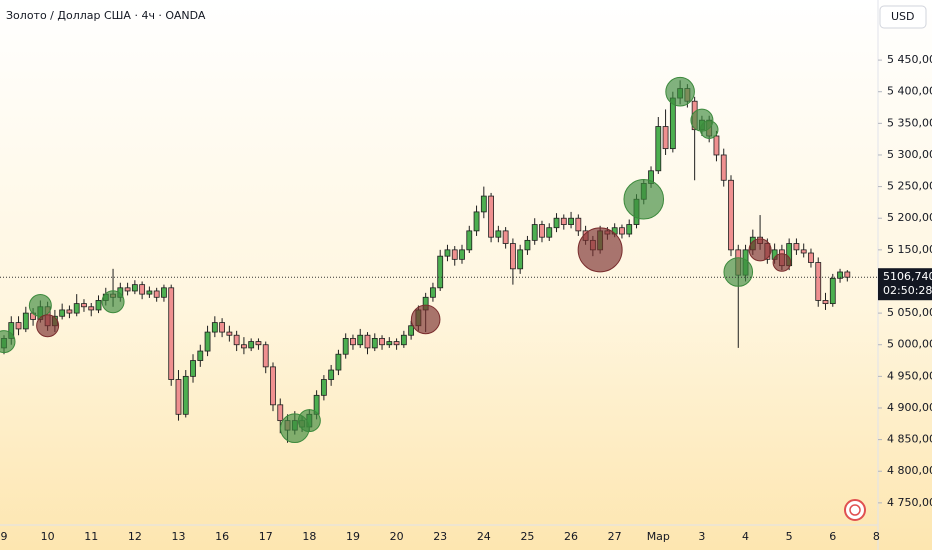 The image size is (932, 550). What do you see at coordinates (909, 470) in the screenshot?
I see `y-tick-label: 4 800,000` at bounding box center [909, 470].